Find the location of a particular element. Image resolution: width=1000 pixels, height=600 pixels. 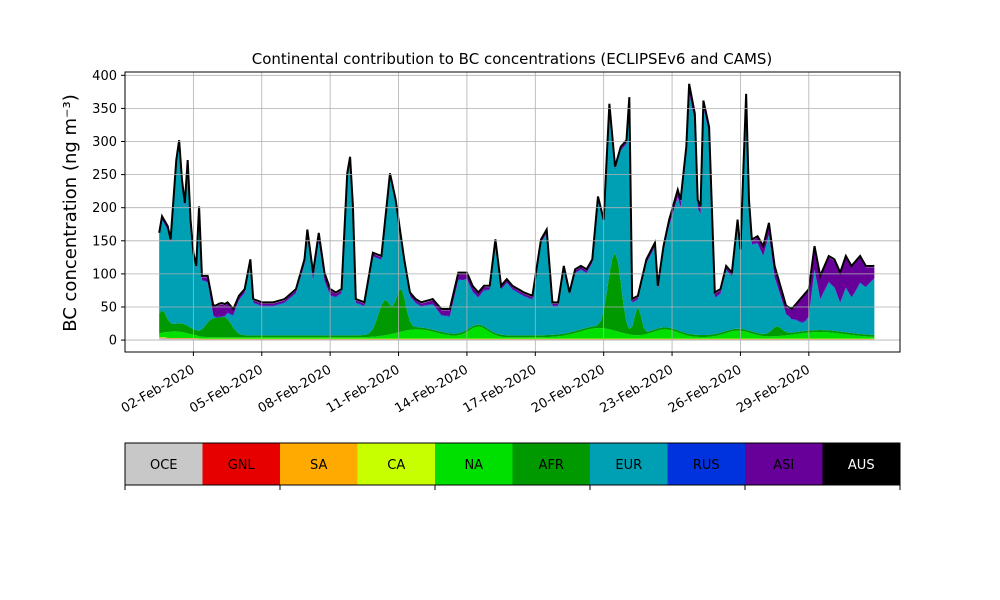

legend-swatch-oce is located at coordinates (164, 464).